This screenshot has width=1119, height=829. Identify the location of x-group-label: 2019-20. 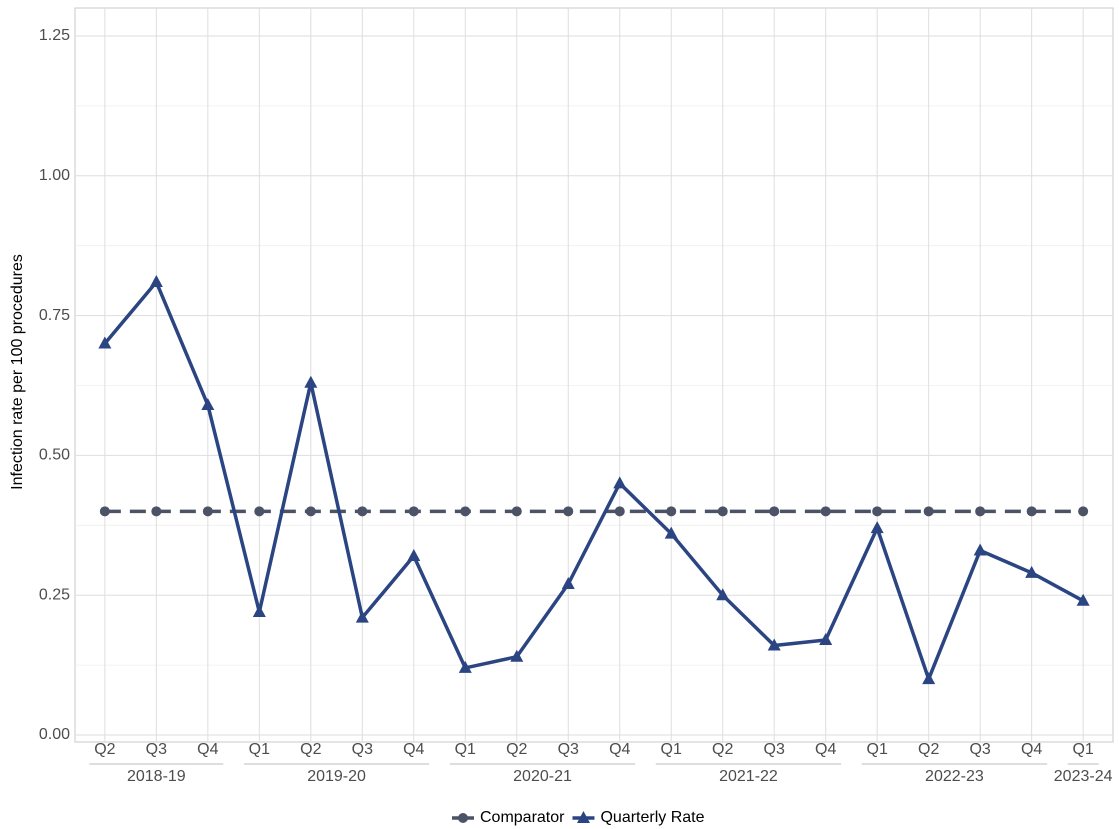
(336, 776).